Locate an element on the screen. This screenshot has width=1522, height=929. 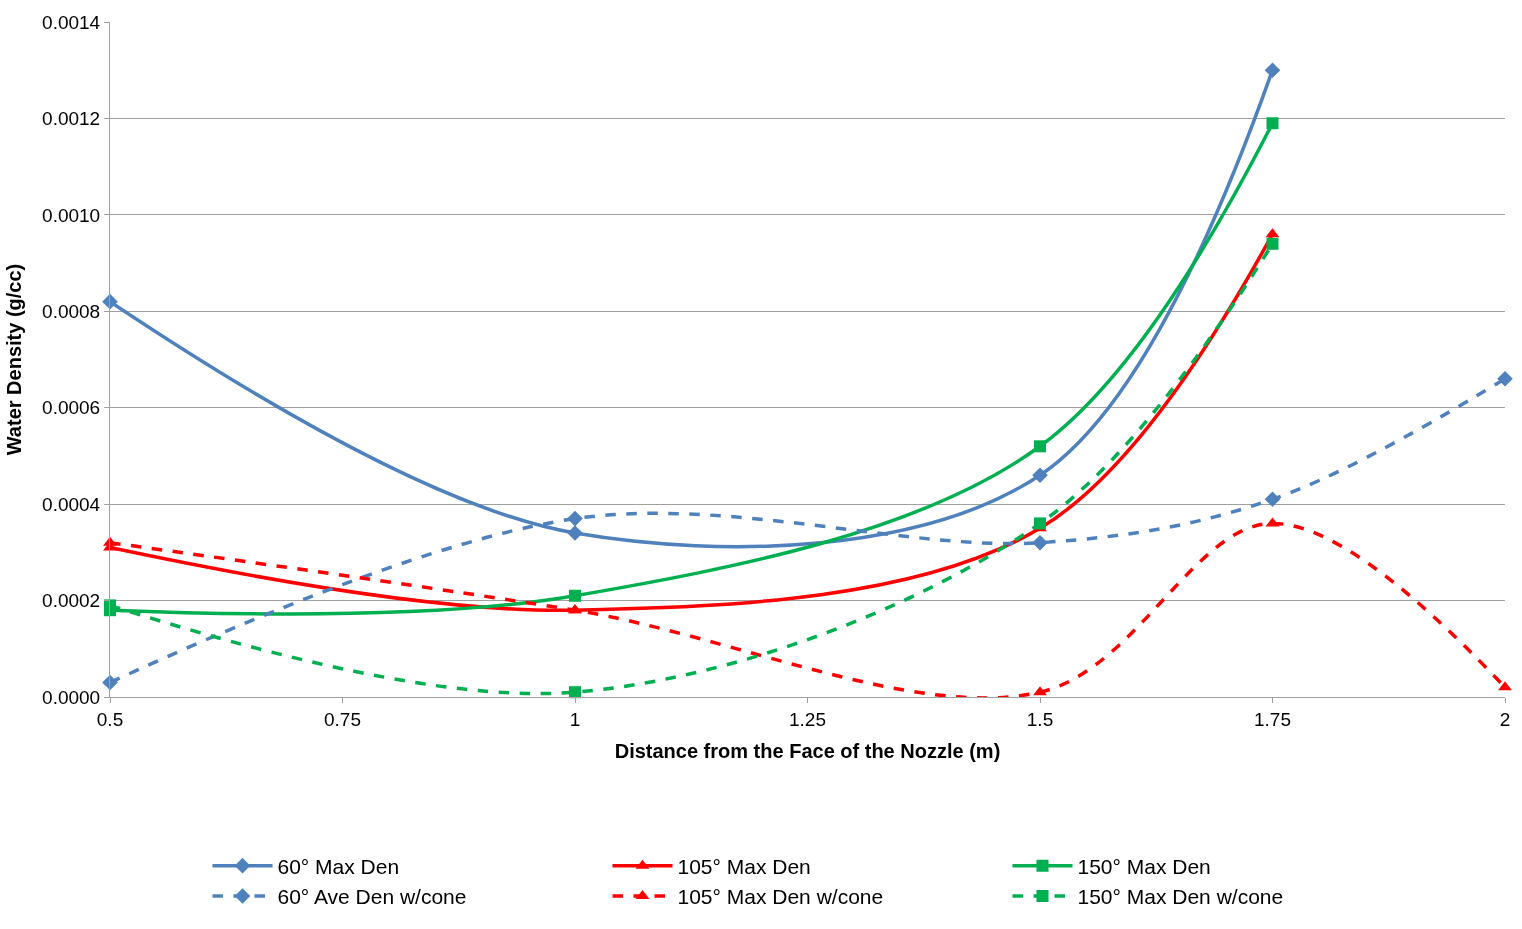
y-tick-label: 0.0004 is located at coordinates (71, 504).